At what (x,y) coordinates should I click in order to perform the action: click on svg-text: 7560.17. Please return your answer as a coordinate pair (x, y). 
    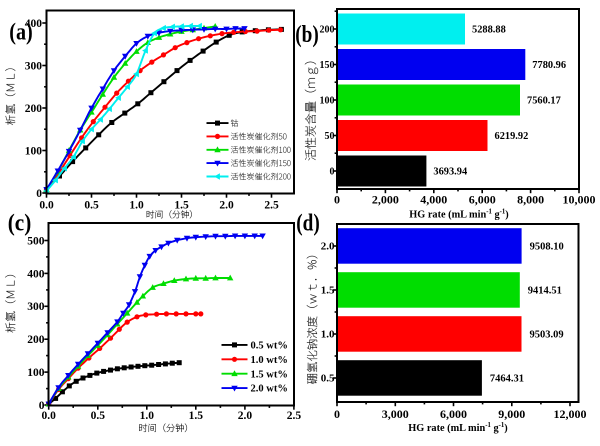
    Looking at the image, I should click on (544, 101).